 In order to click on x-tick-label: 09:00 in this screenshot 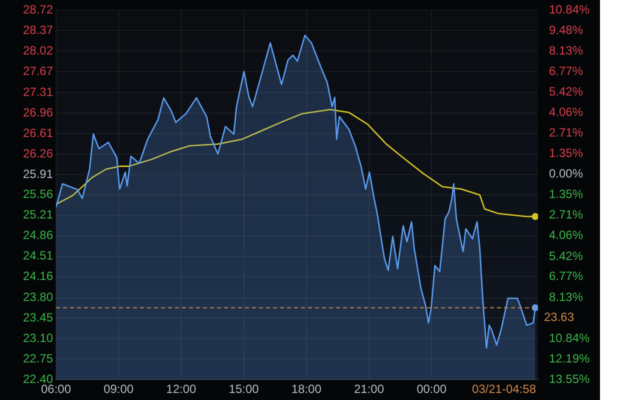, I will do `click(119, 389)`.